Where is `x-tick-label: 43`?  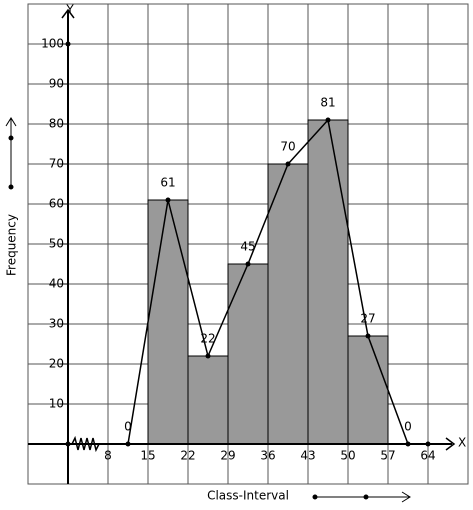
x-tick-label: 43 is located at coordinates (307, 456).